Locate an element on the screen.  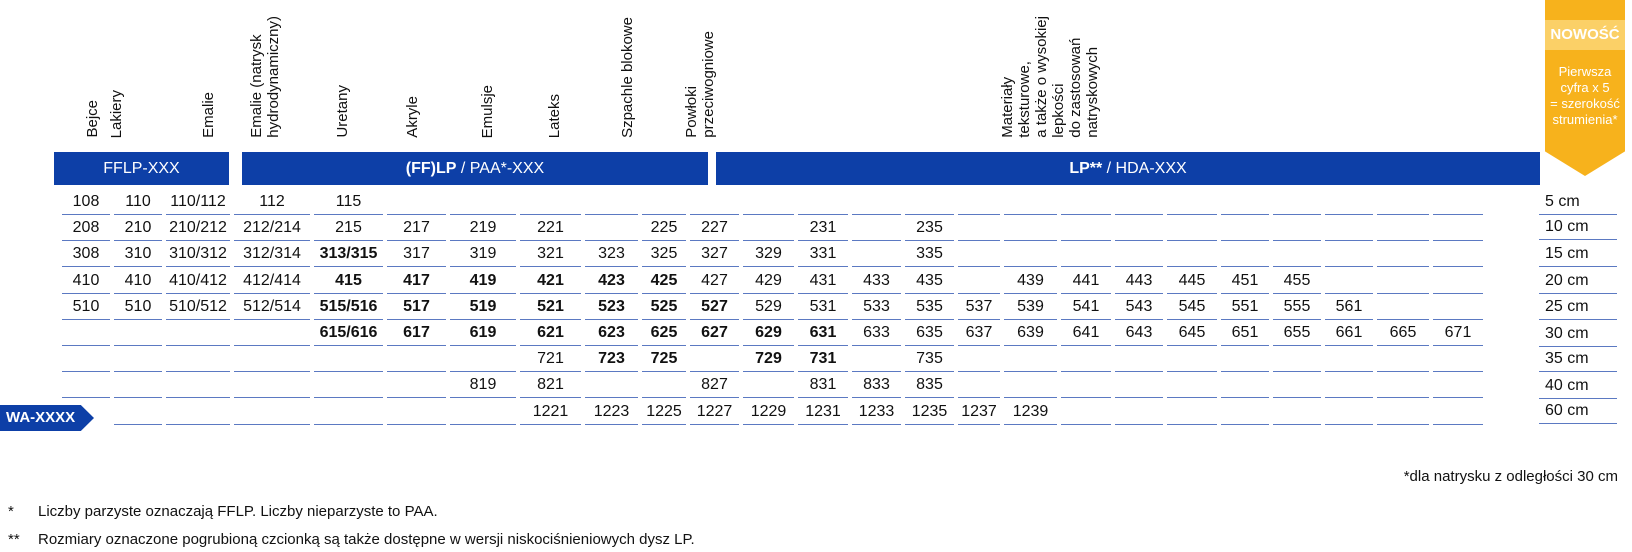
table-cell: 1231 is located at coordinates (823, 411).